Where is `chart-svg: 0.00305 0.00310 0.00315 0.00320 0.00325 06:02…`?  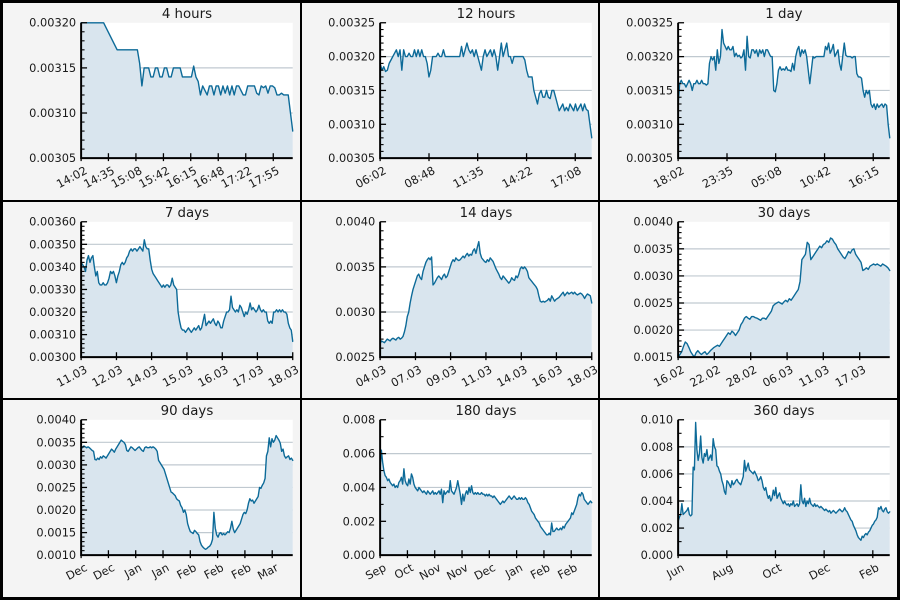 chart-svg: 0.00305 0.00310 0.00315 0.00320 0.00325 06:02… is located at coordinates (460, 99).